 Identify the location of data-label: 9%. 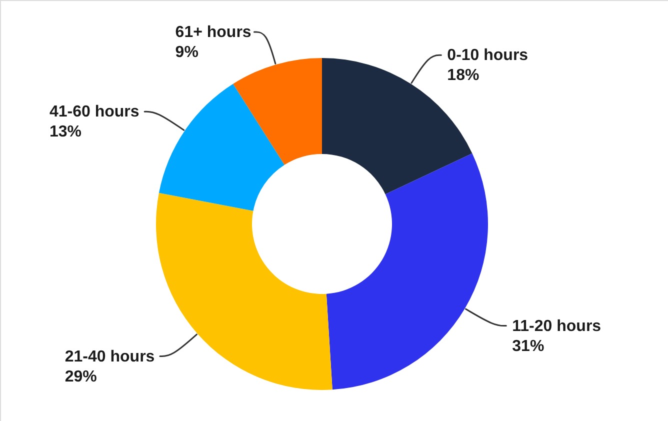
(186, 52).